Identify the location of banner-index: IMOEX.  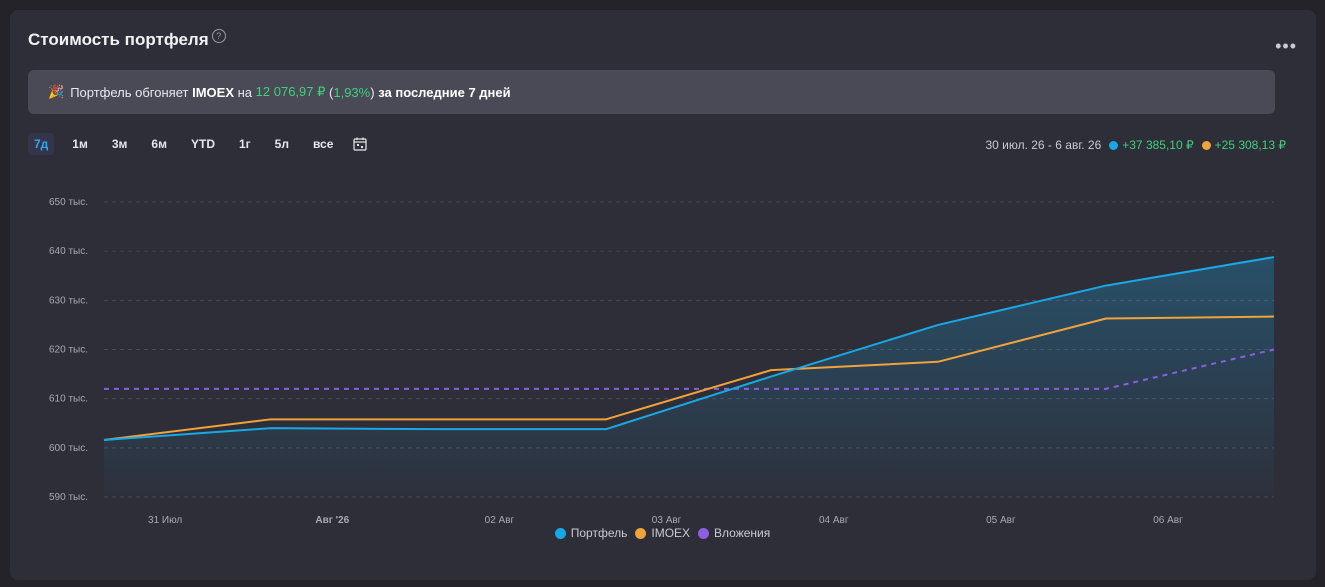
(213, 92).